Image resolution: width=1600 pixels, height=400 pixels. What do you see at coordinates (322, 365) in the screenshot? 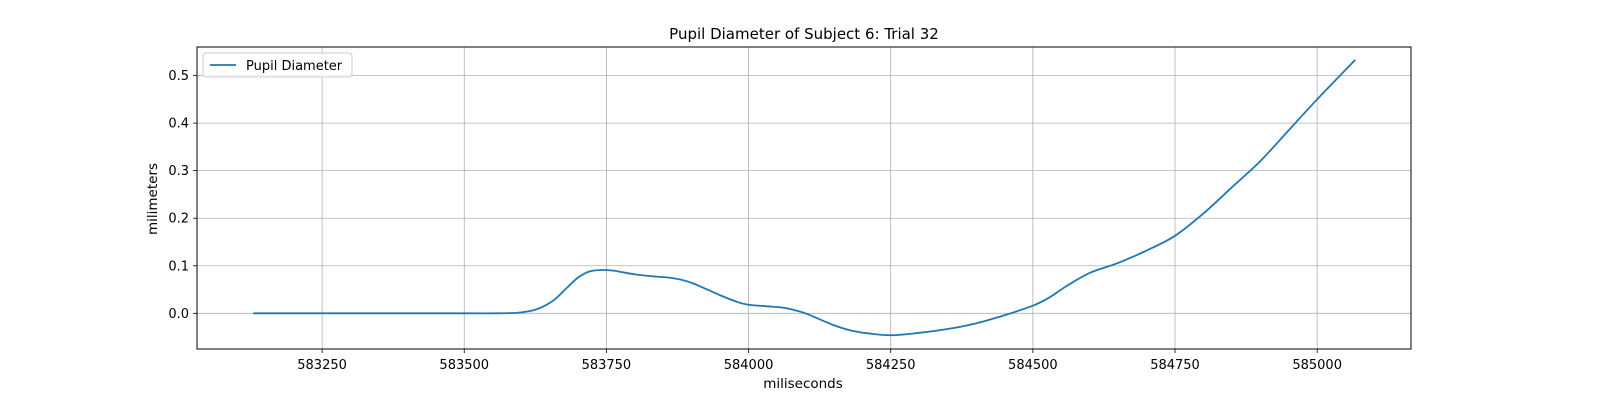
I see `x-tick-label: 583250` at bounding box center [322, 365].